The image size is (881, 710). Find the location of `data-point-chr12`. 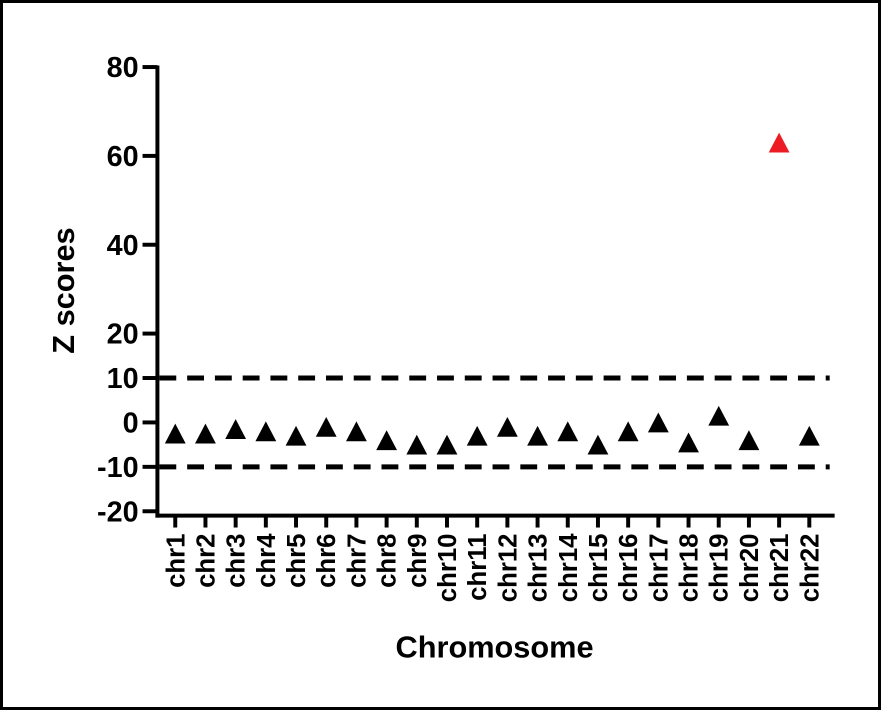

data-point-chr12 is located at coordinates (507, 426).